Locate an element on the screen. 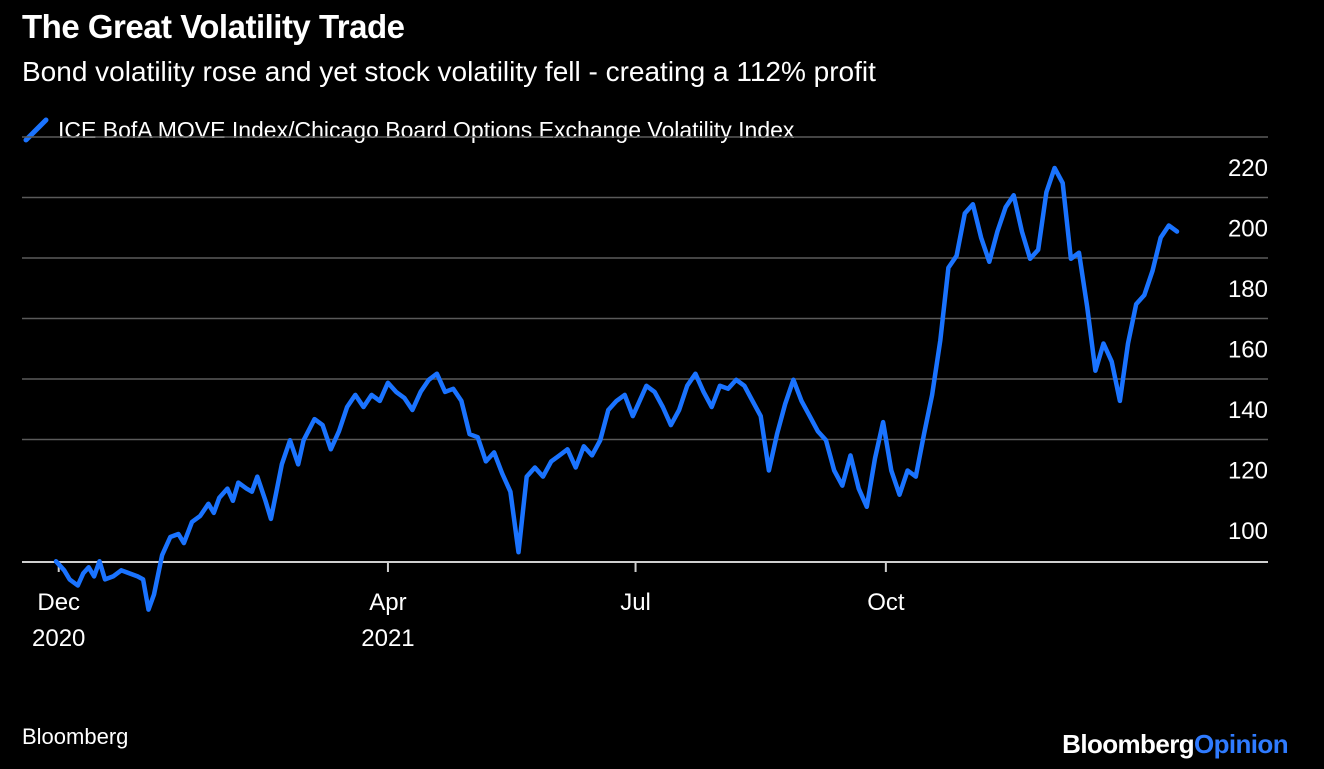  y-tick-label-200: 200 is located at coordinates (1248, 229).